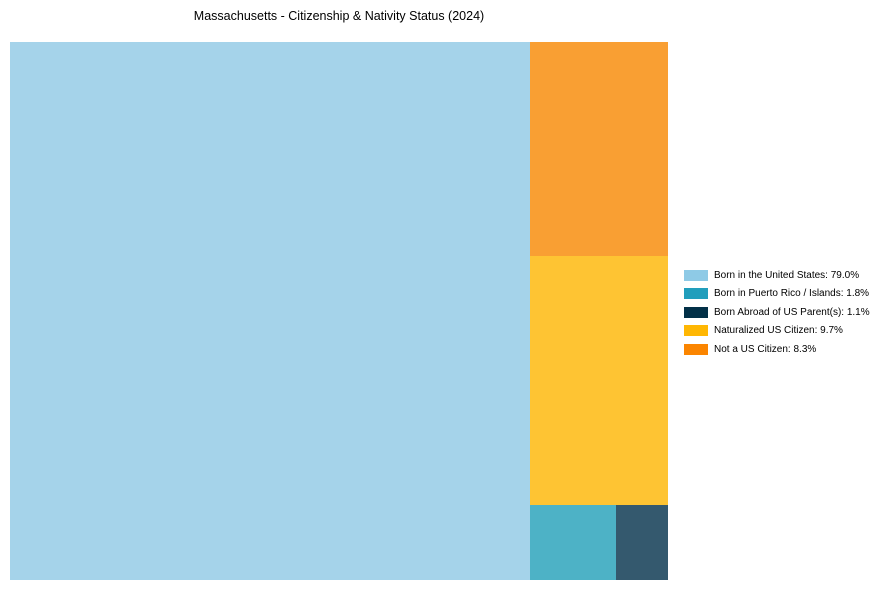 Image resolution: width=889 pixels, height=590 pixels. What do you see at coordinates (792, 294) in the screenshot?
I see `legend-label: Born in Puerto Rico / Islands: 1.8%` at bounding box center [792, 294].